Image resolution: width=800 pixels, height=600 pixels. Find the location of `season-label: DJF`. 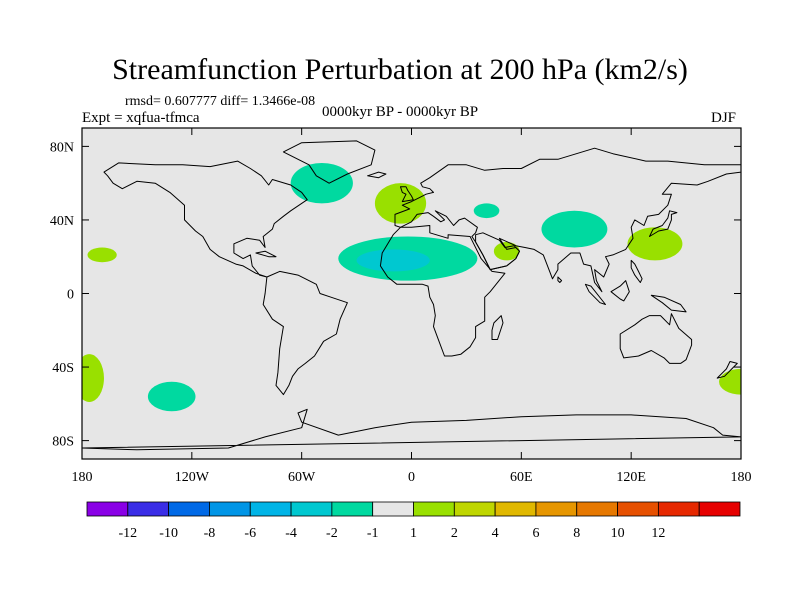

season-label: DJF is located at coordinates (724, 118).